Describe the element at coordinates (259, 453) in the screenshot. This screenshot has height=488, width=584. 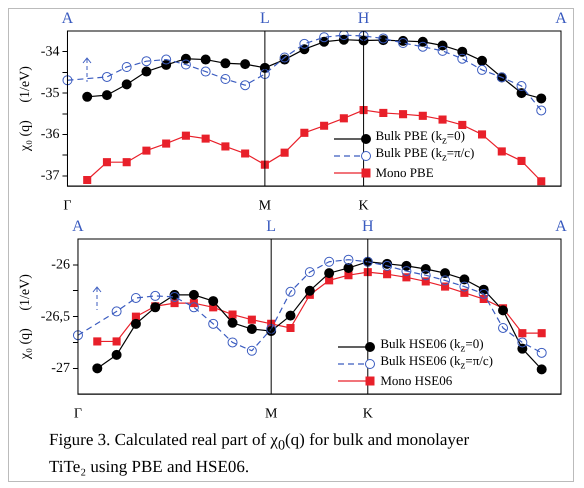
I see `text: Figure 3. Calculated real part of χ$_{0}$(q) for bulk and monolayer TiTe₂ using PBE and HSE06.` at that location.